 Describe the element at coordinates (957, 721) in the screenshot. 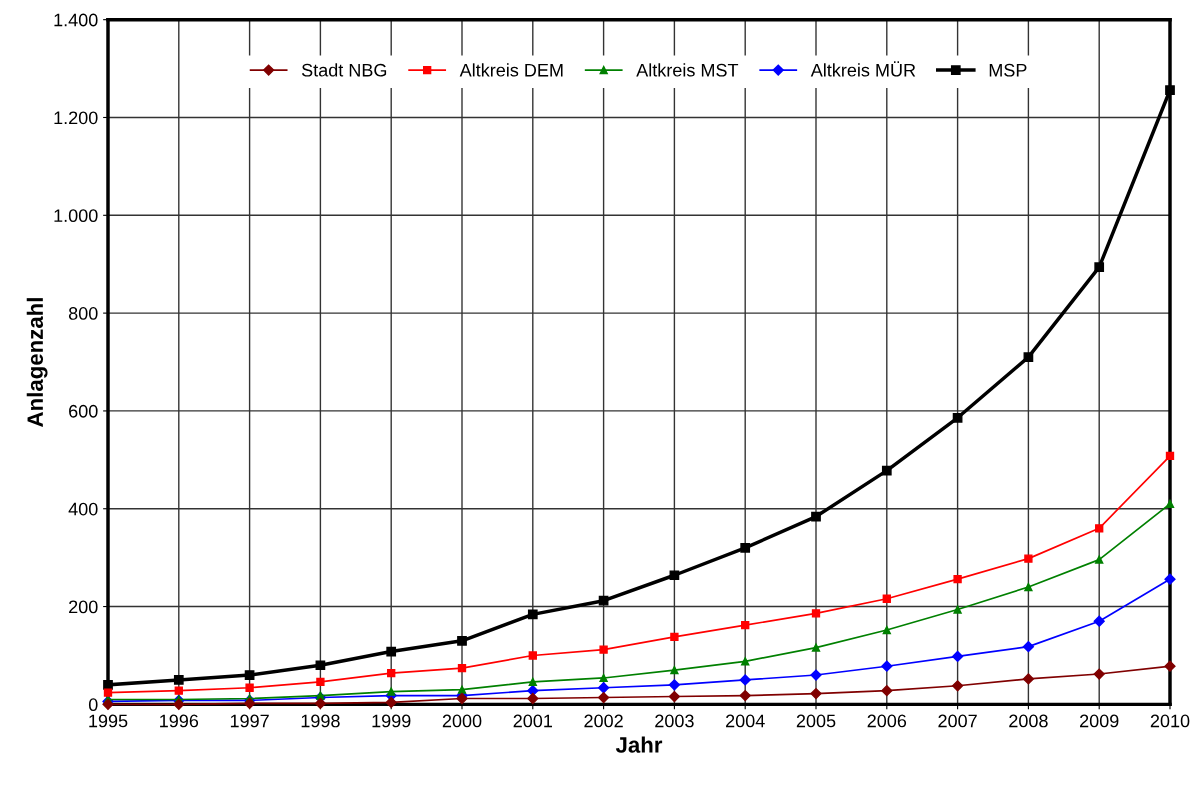

I see `x-tick-label: 2007` at that location.